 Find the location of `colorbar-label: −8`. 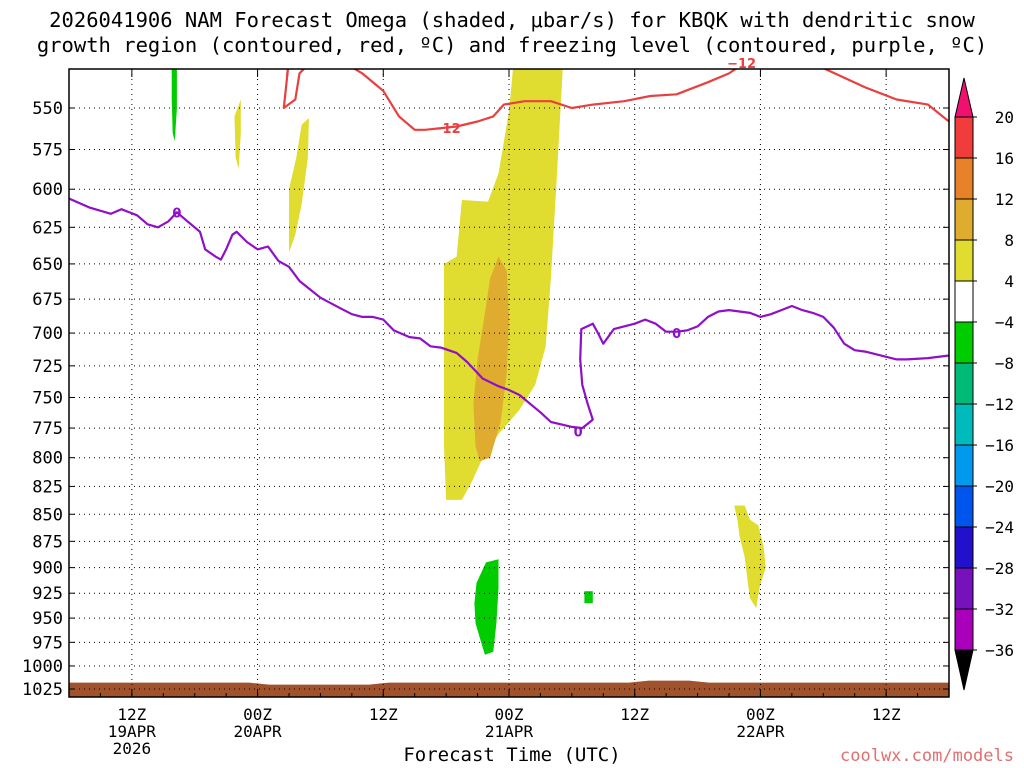

colorbar-label: −8 is located at coordinates (1004, 363).